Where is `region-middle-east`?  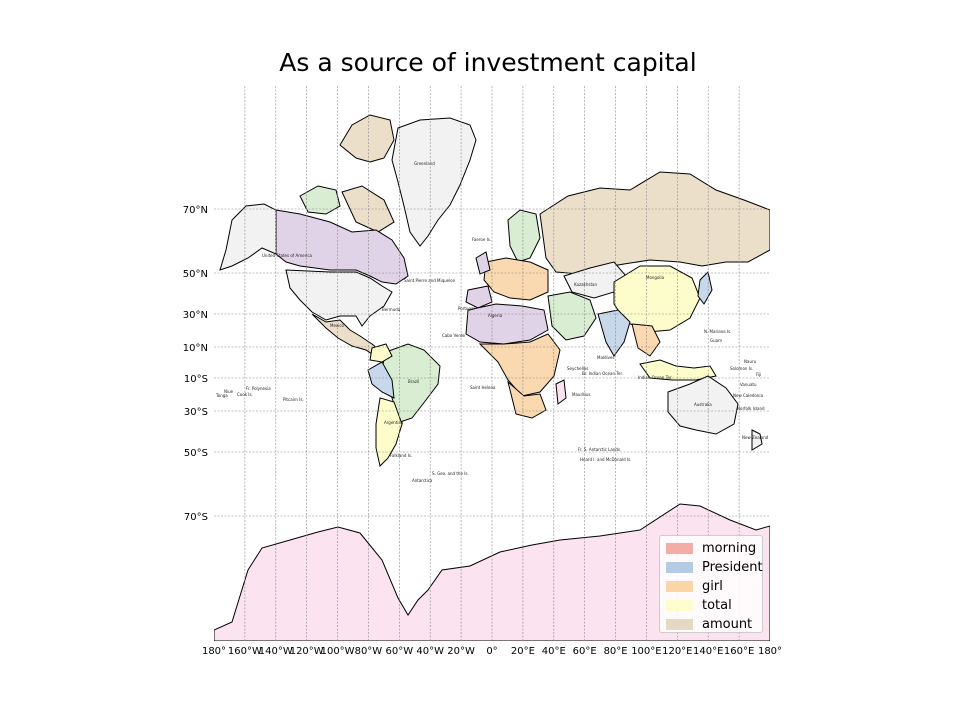
region-middle-east is located at coordinates (572, 316).